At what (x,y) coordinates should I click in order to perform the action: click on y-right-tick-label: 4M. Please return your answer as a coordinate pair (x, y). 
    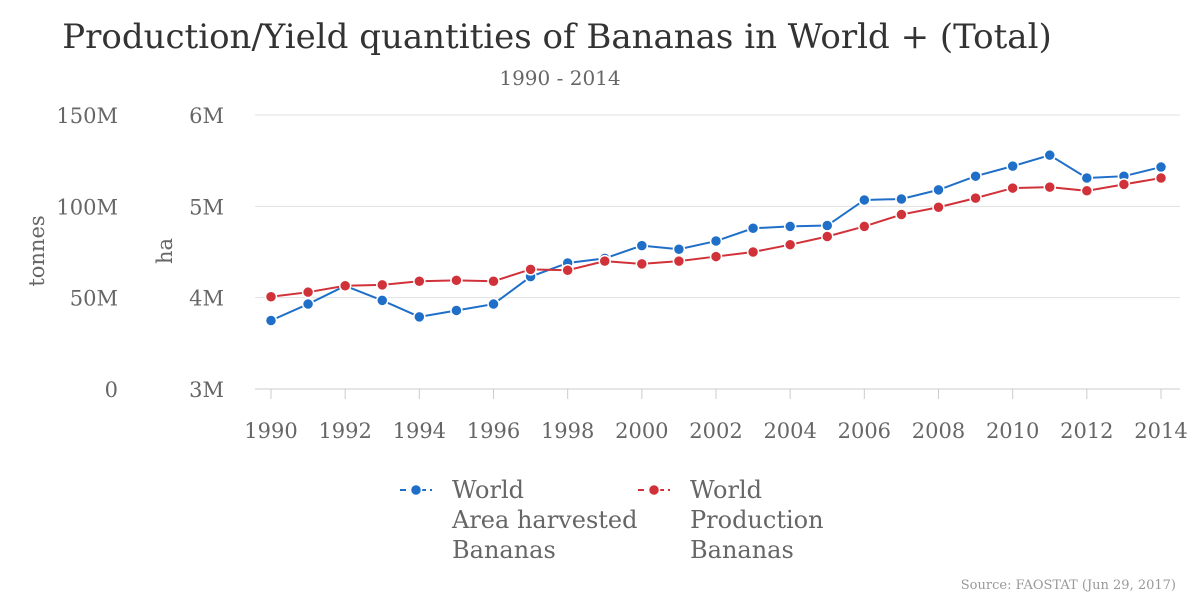
    Looking at the image, I should click on (206, 299).